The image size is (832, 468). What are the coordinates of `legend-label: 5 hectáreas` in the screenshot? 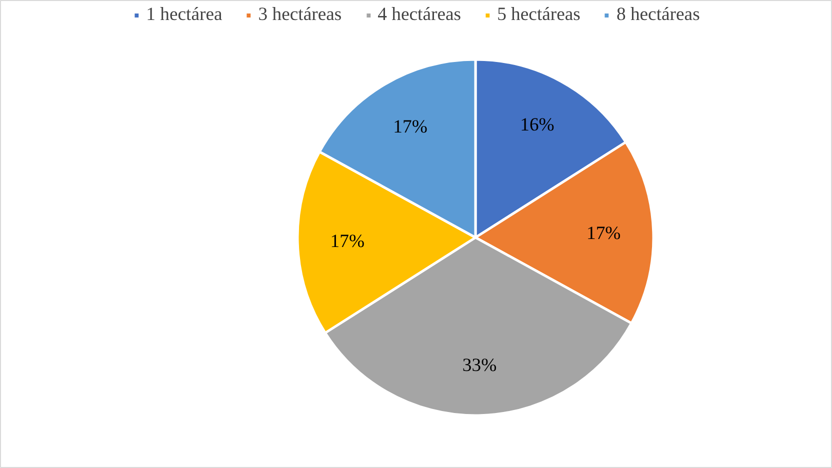 It's located at (538, 15).